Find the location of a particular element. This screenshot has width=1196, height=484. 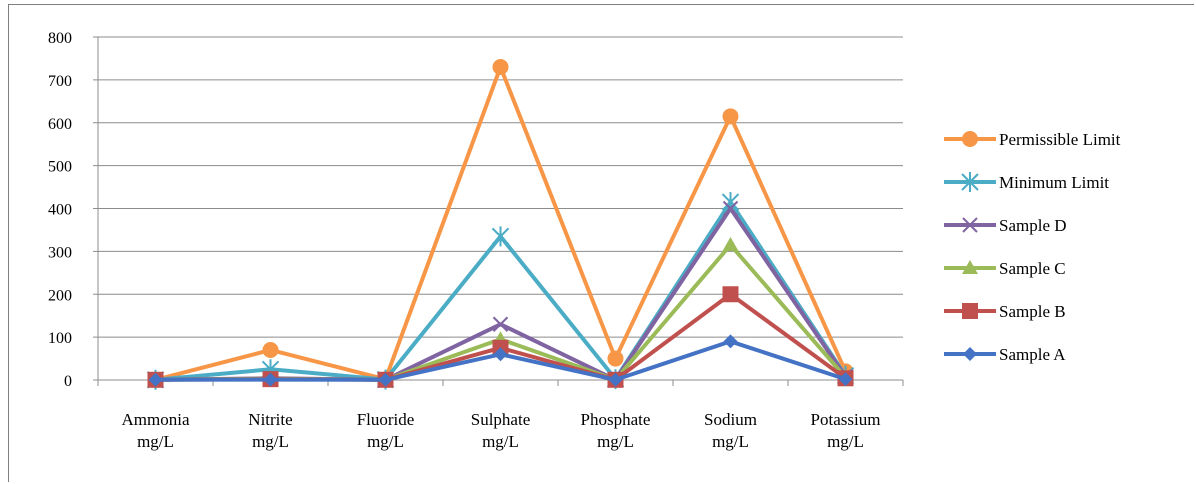

x-tick-label: Phosphate mg/L is located at coordinates (616, 430).